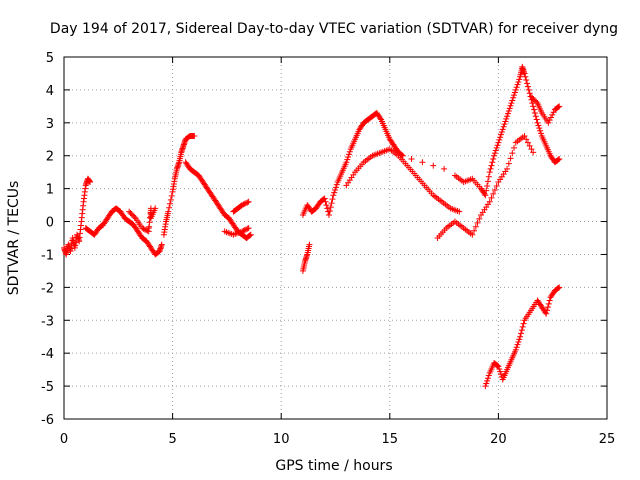  Describe the element at coordinates (47, 321) in the screenshot. I see `y-tick-label: -3` at that location.